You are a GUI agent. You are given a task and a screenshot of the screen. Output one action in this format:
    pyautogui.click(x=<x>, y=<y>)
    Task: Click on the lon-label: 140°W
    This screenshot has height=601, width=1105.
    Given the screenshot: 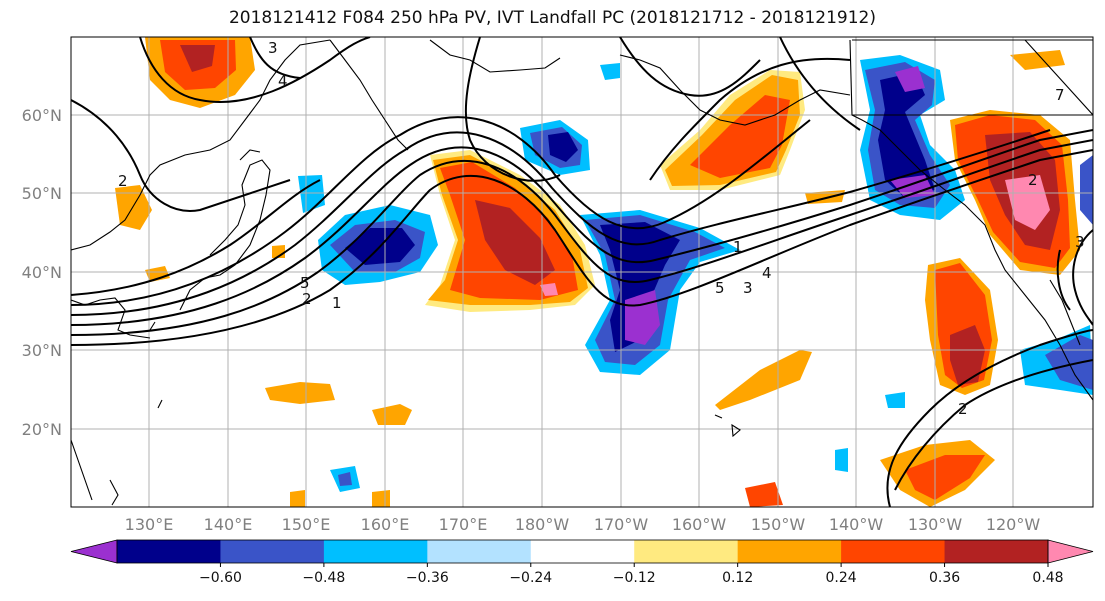 What is the action you would take?
    pyautogui.click(x=856, y=524)
    